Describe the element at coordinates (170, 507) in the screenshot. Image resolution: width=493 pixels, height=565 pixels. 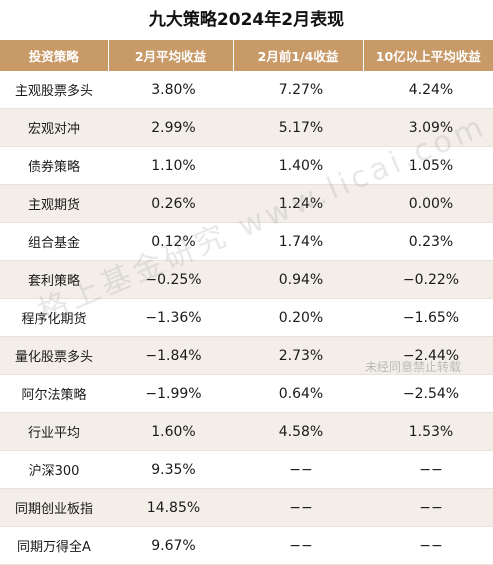
I see `return-value-cell: 14.85%` at that location.